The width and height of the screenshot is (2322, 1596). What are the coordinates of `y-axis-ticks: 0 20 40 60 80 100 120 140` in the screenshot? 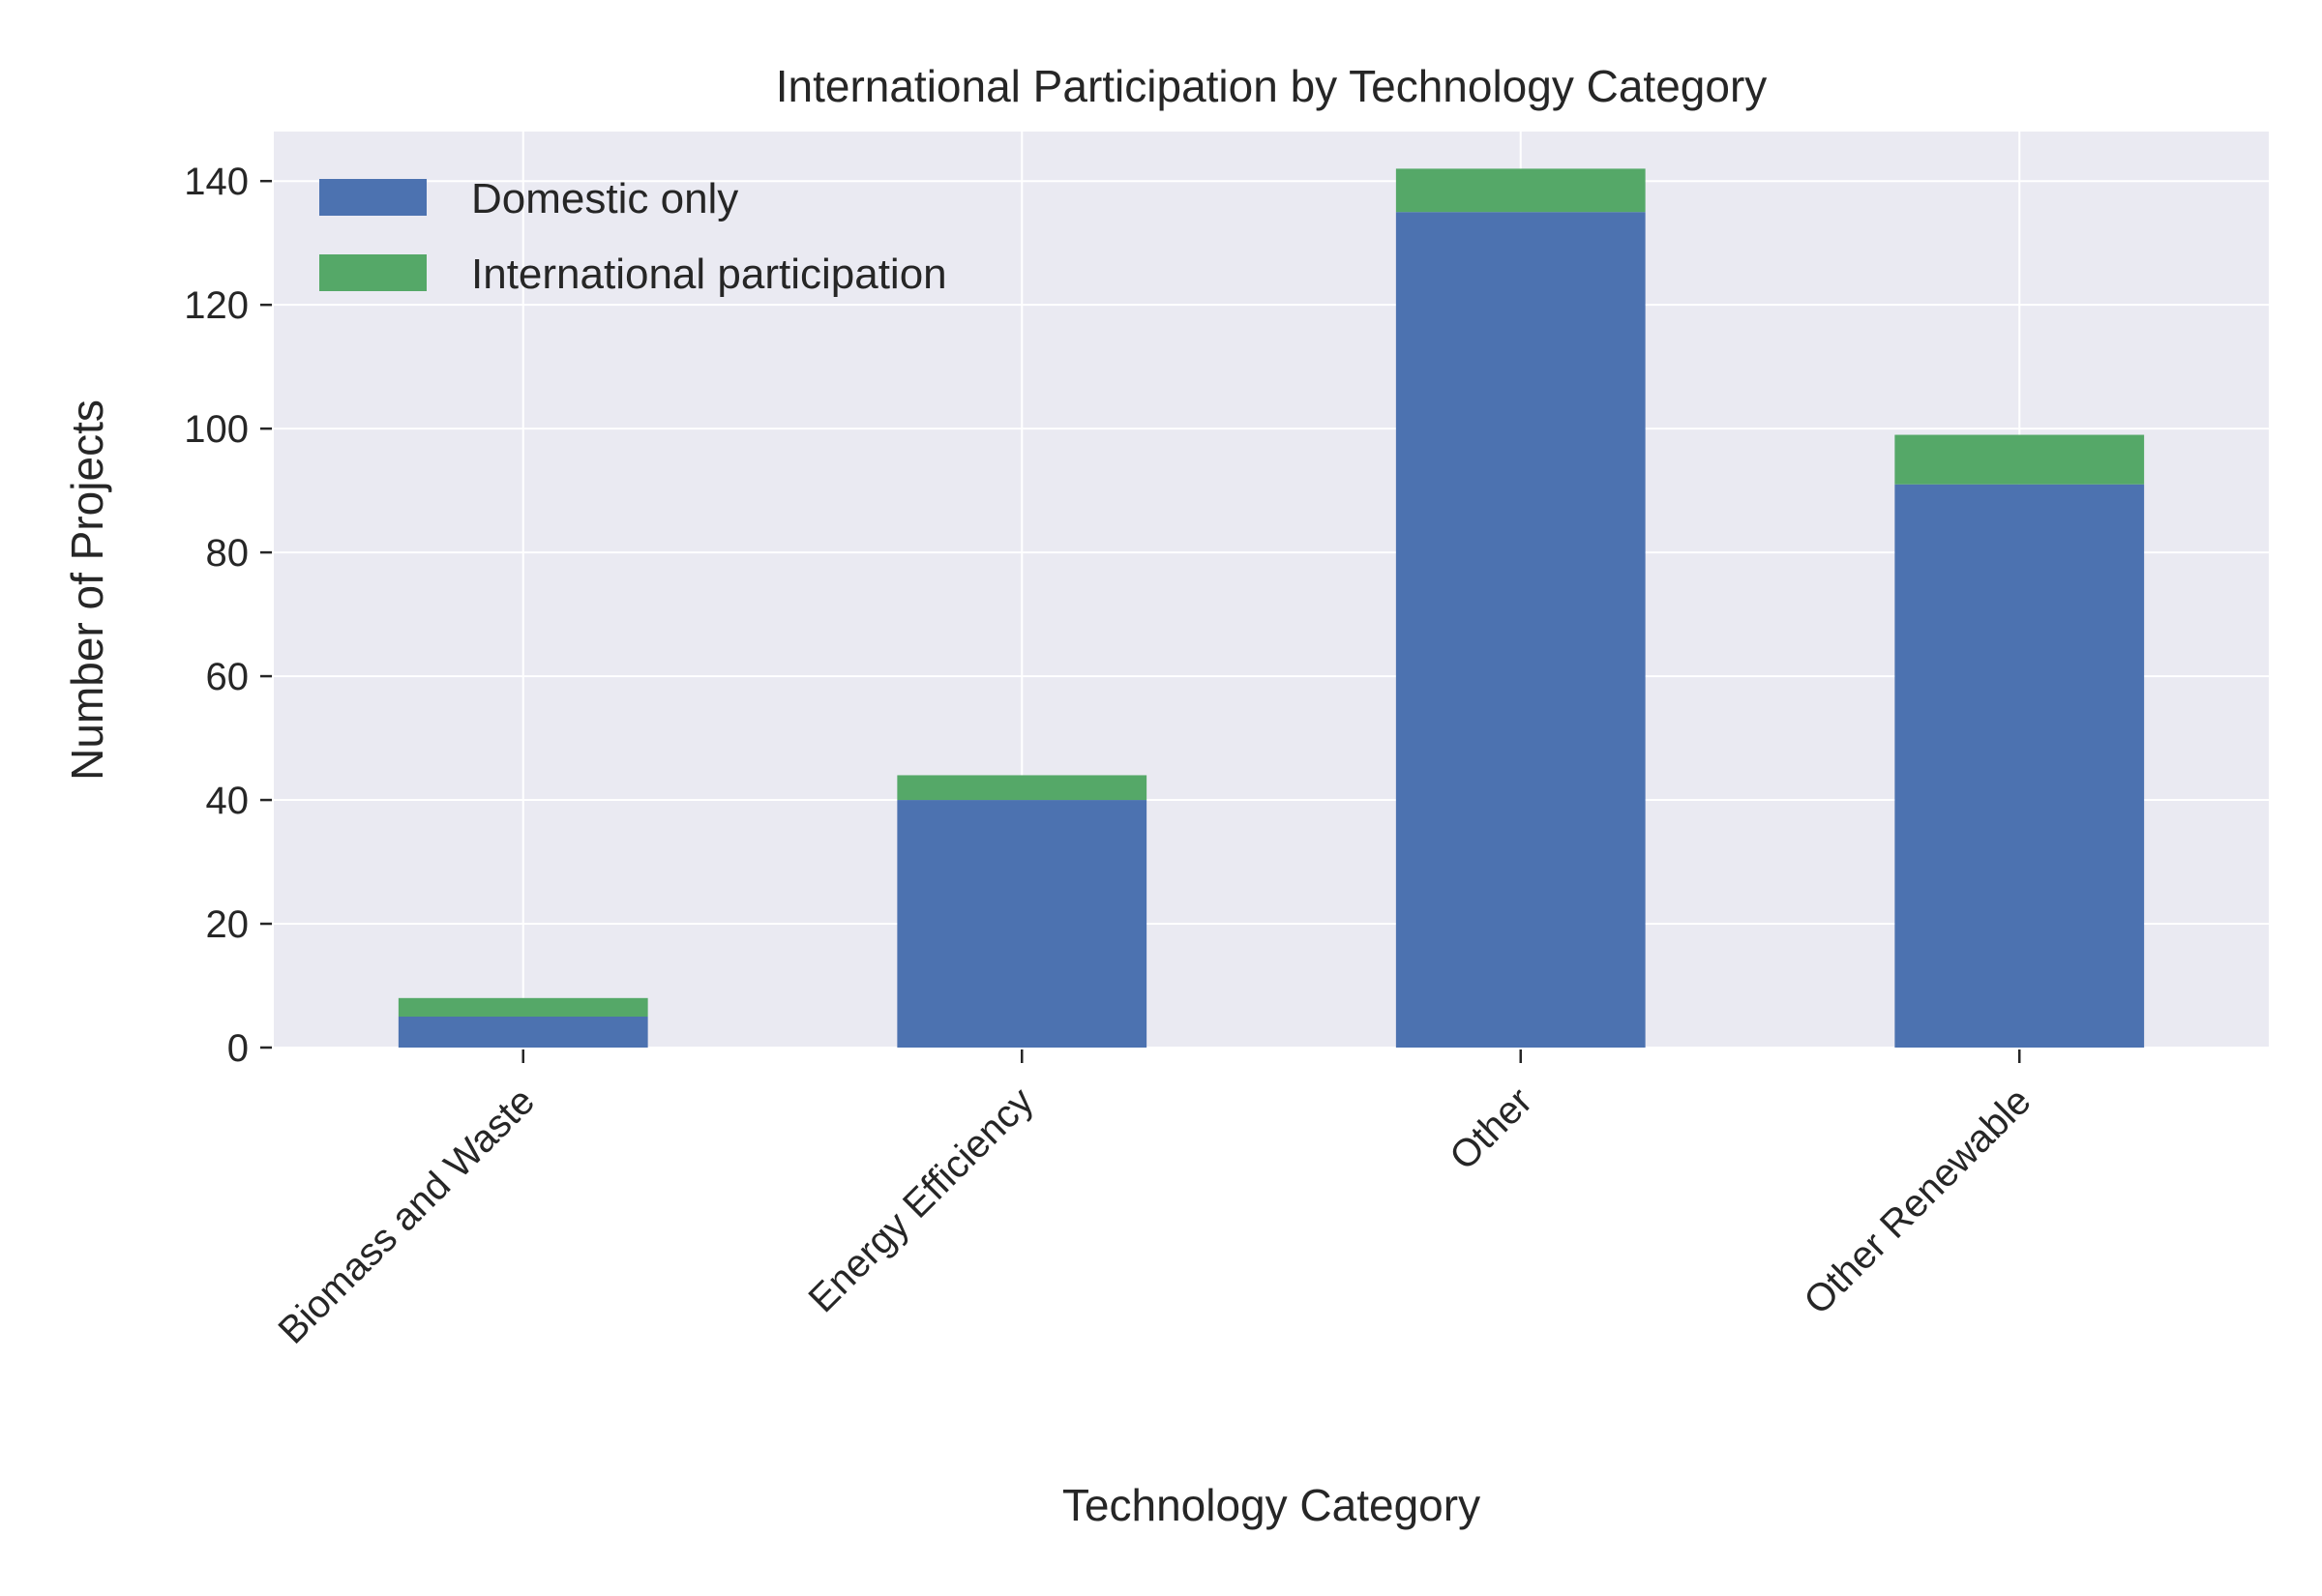 It's located at (228, 615).